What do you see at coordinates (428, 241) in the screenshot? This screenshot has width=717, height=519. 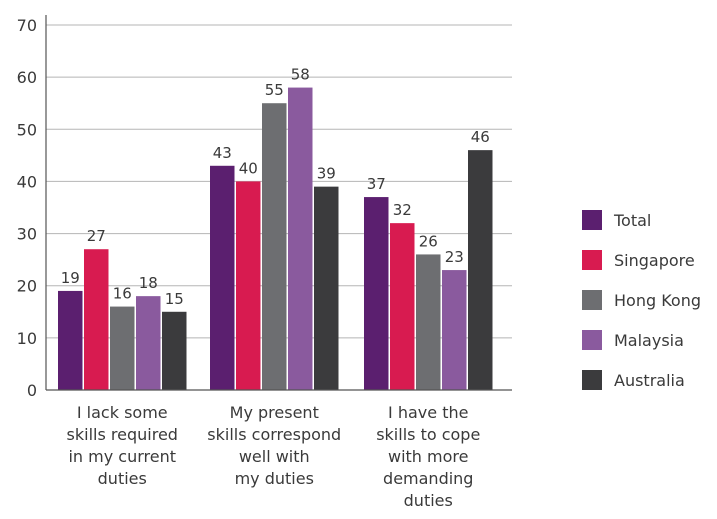 I see `bar-value-label: 26` at bounding box center [428, 241].